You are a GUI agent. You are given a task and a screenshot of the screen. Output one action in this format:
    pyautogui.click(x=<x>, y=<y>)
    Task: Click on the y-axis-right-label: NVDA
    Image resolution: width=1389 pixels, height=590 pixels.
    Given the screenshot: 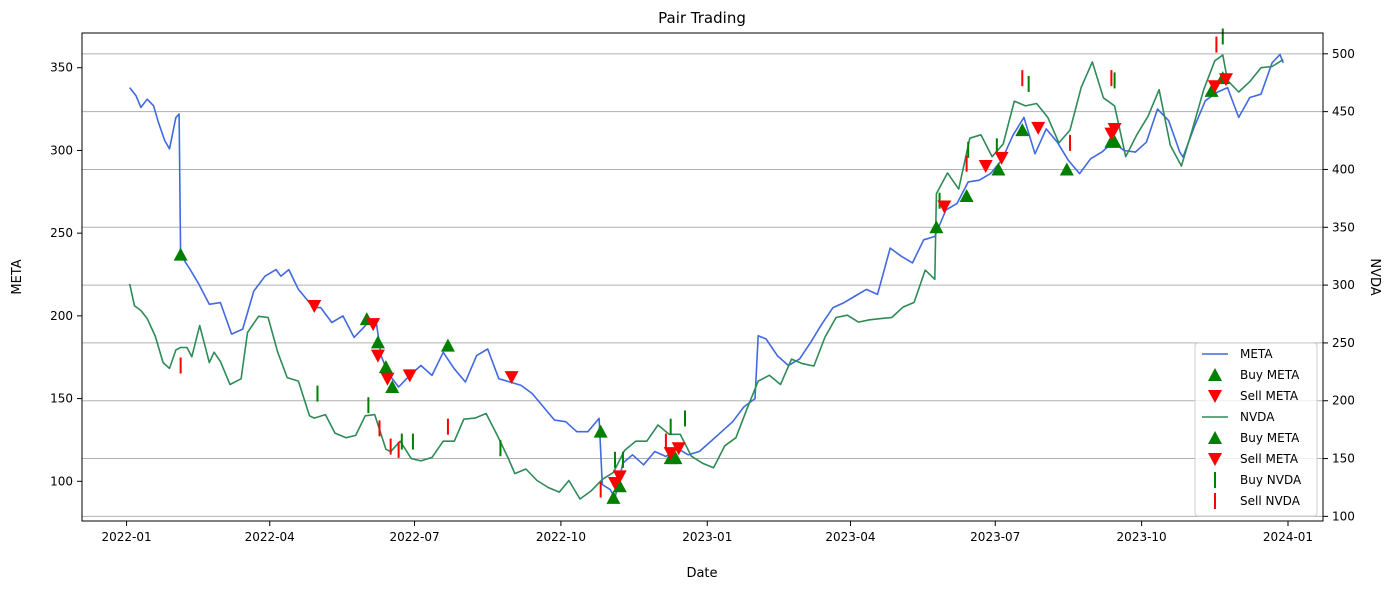 What is the action you would take?
    pyautogui.click(x=1374, y=276)
    